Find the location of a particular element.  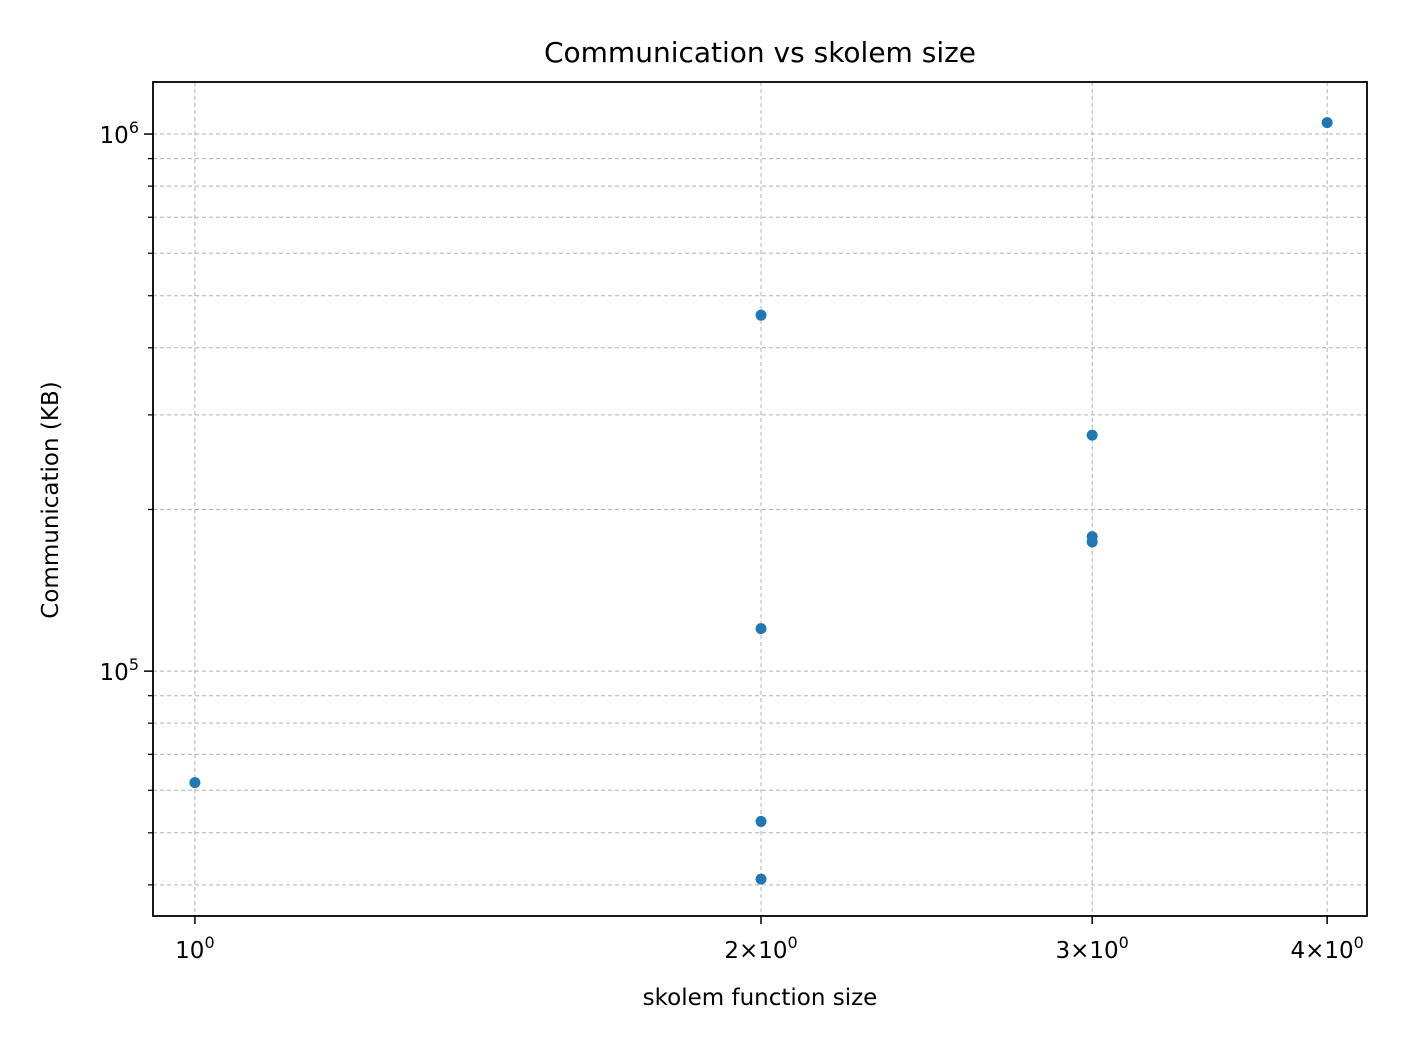

x-axis-label: skolem function size is located at coordinates (760, 998).